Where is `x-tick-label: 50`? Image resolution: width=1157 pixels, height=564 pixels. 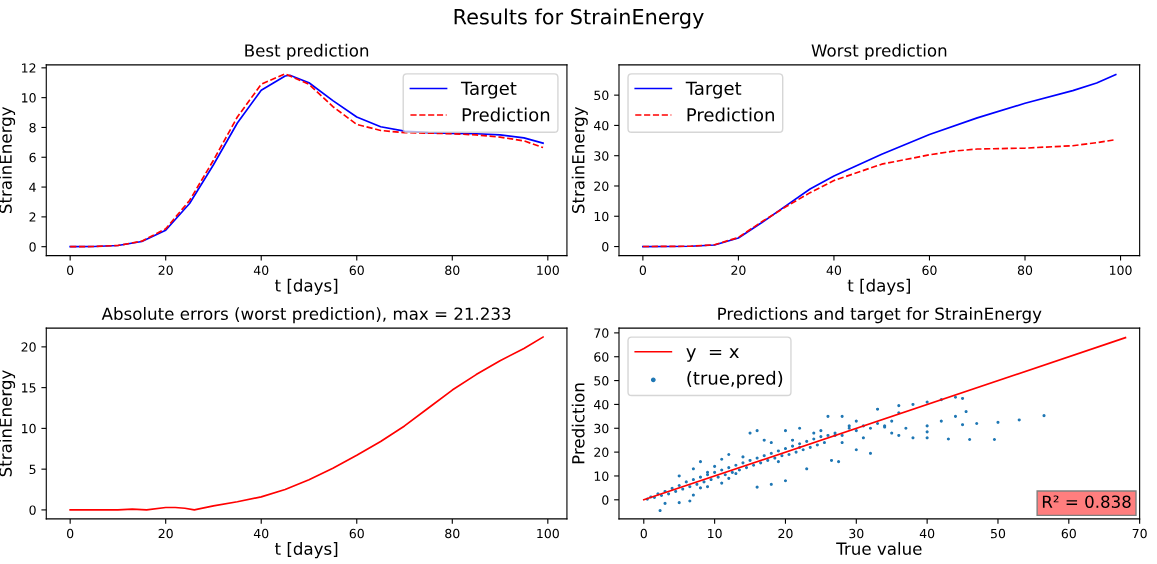
x-tick-label: 50 is located at coordinates (998, 533).